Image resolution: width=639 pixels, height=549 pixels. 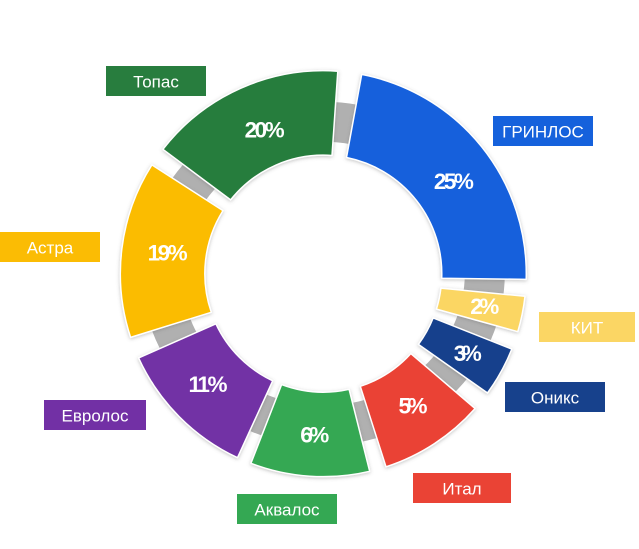 I want to click on svg-text: 11%, so click(x=208, y=384).